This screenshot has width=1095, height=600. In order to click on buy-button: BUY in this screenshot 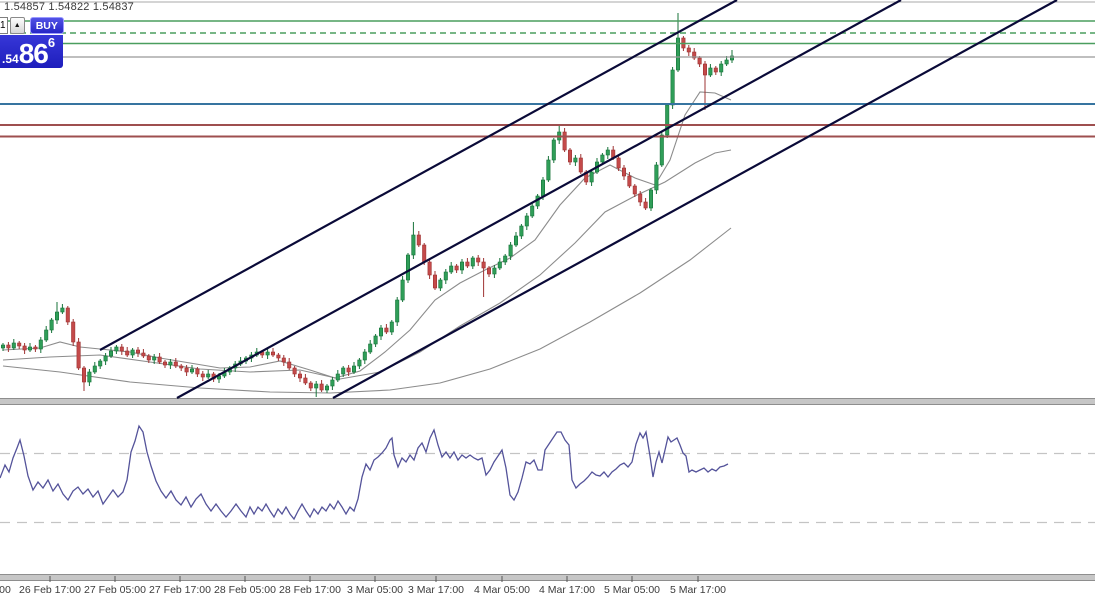, I will do `click(46, 25)`.